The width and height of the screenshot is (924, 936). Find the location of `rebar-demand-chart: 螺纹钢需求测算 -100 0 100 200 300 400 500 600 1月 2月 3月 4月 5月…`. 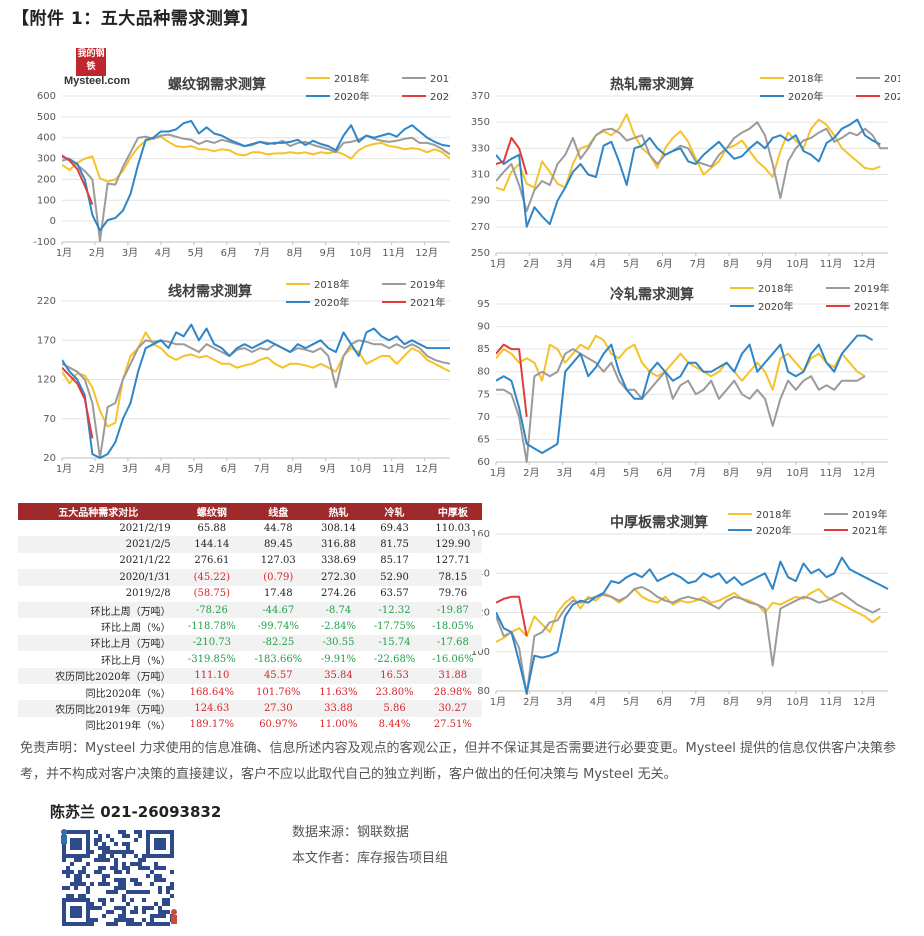

rebar-demand-chart: 螺纹钢需求测算 -100 0 100 200 300 400 500 600 1月 2月 3月 4月 5月… is located at coordinates (238, 160).